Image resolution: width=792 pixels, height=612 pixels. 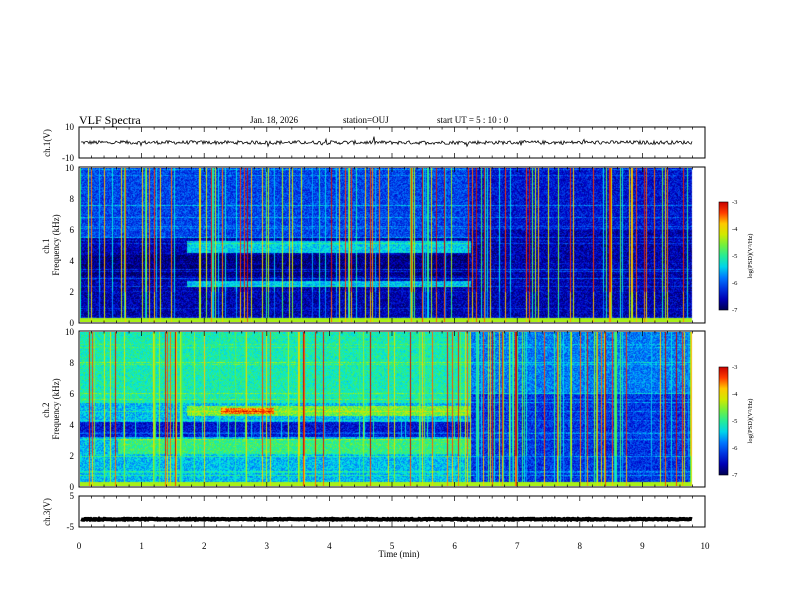 What do you see at coordinates (735, 448) in the screenshot?
I see `colorbar-ch2-tick-6: -6` at bounding box center [735, 448].